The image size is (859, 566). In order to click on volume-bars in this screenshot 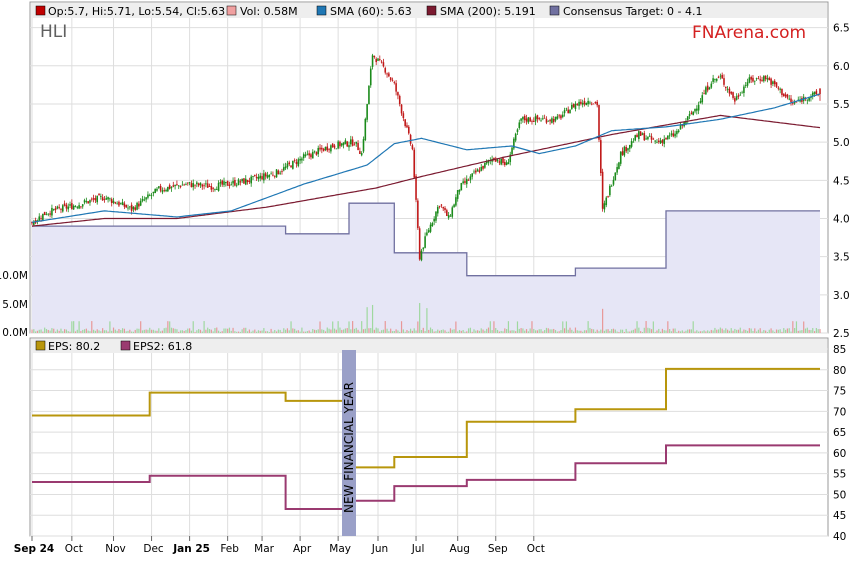, I will do `click(426, 318)`.